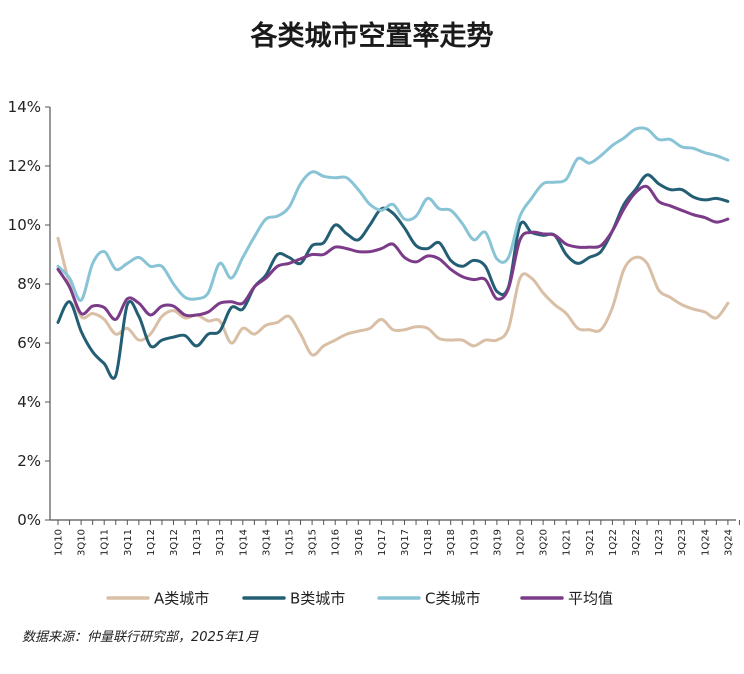  What do you see at coordinates (140, 637) in the screenshot?
I see `source-note: 数据来源：仲量联行研究部，2025年1月` at bounding box center [140, 637].